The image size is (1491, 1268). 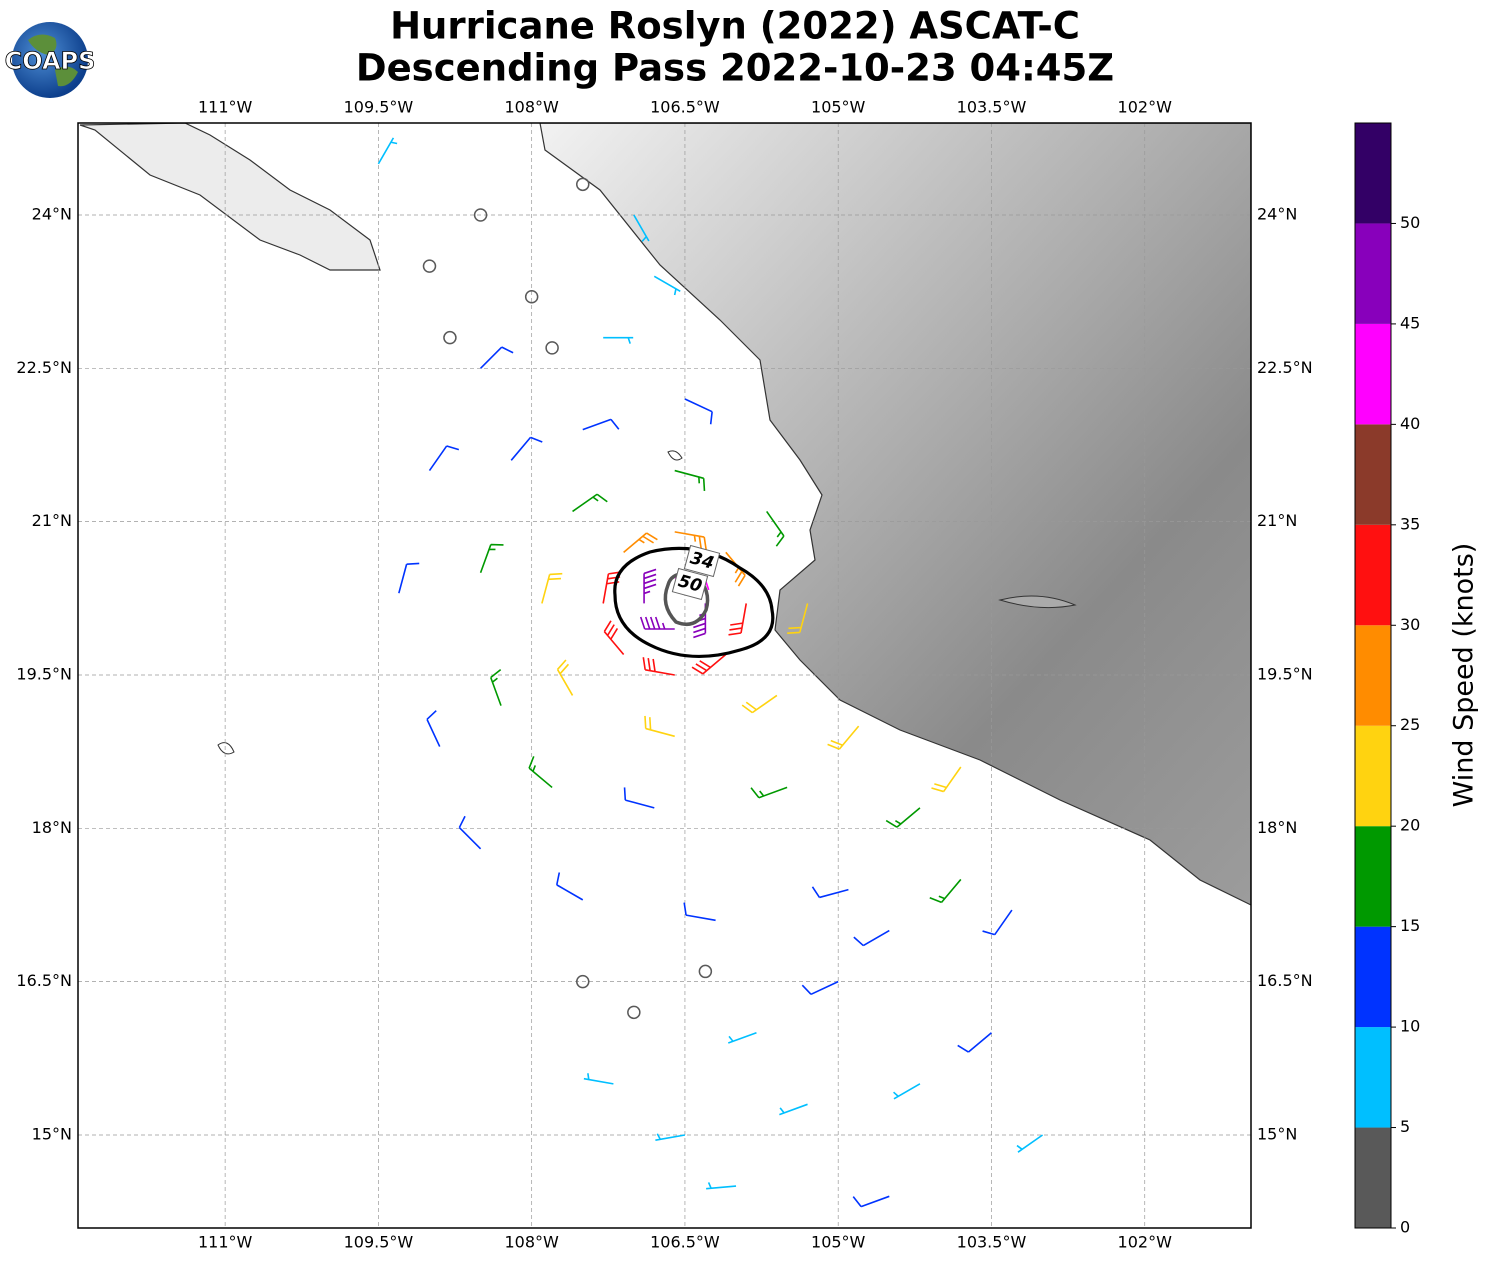 I want to click on logo-land, so click(x=53, y=60).